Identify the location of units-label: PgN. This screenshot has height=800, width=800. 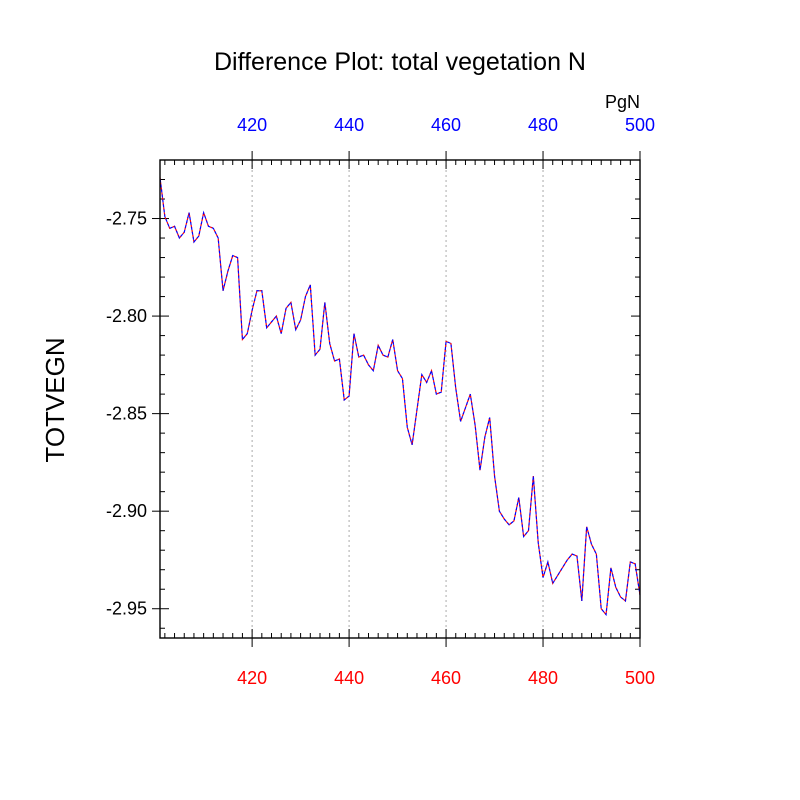
(622, 102).